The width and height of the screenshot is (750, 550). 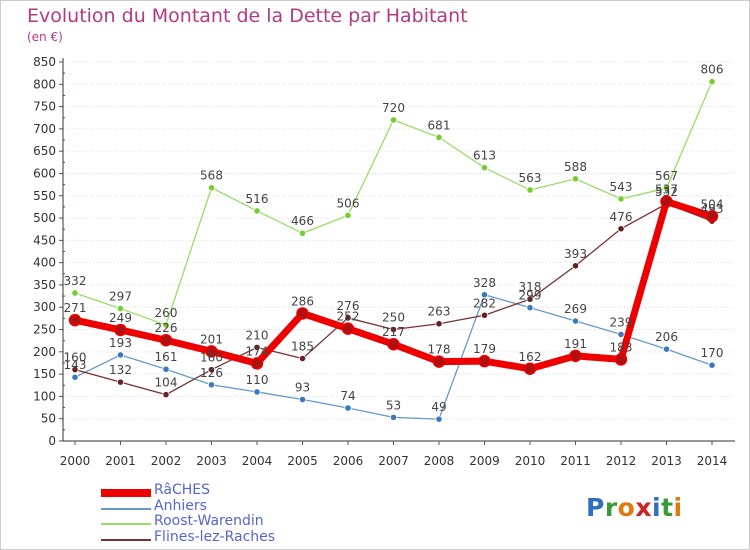 What do you see at coordinates (393, 405) in the screenshot?
I see `data-label: 53` at bounding box center [393, 405].